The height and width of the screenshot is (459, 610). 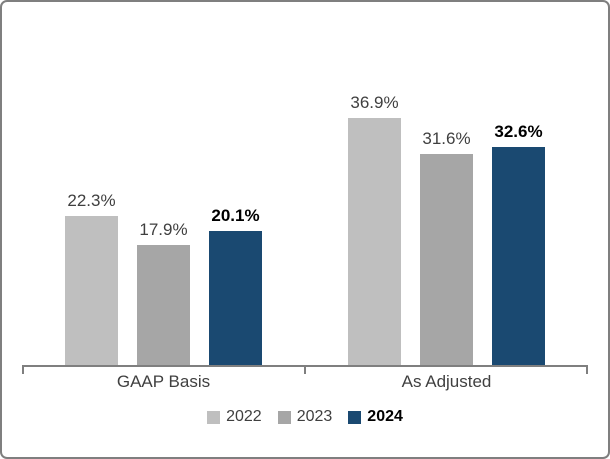 What do you see at coordinates (244, 416) in the screenshot?
I see `legend-label-2022: 2022` at bounding box center [244, 416].